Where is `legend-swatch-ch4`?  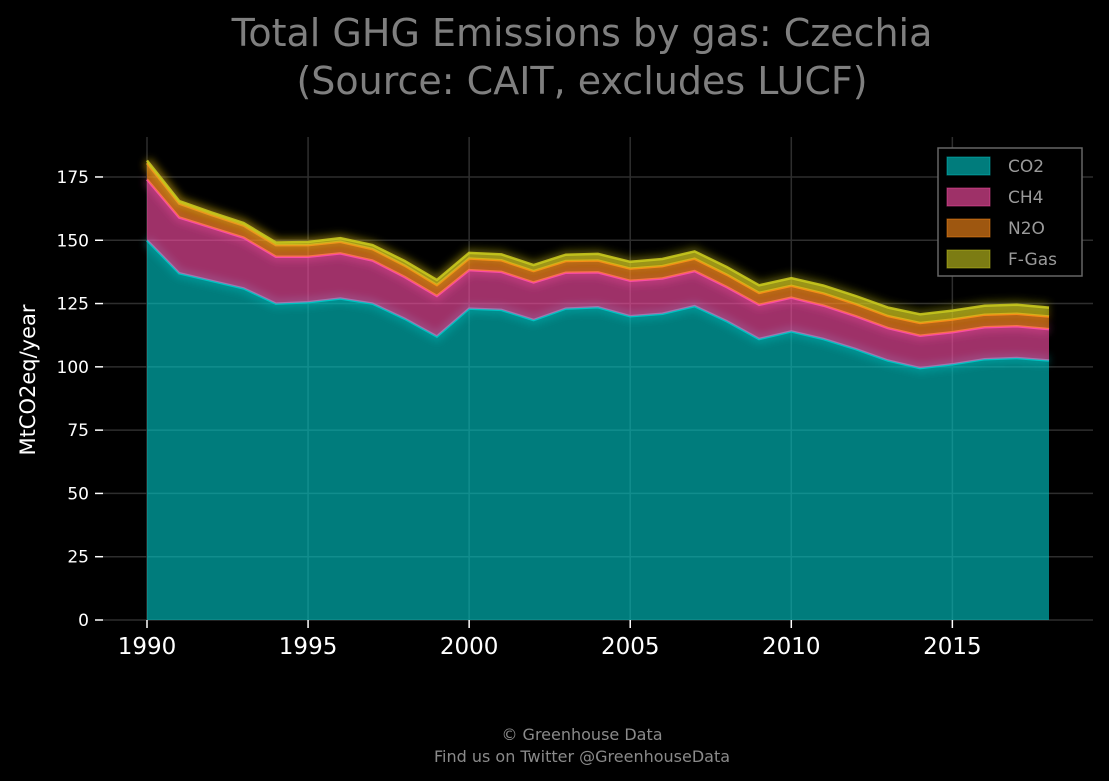 legend-swatch-ch4 is located at coordinates (968, 197).